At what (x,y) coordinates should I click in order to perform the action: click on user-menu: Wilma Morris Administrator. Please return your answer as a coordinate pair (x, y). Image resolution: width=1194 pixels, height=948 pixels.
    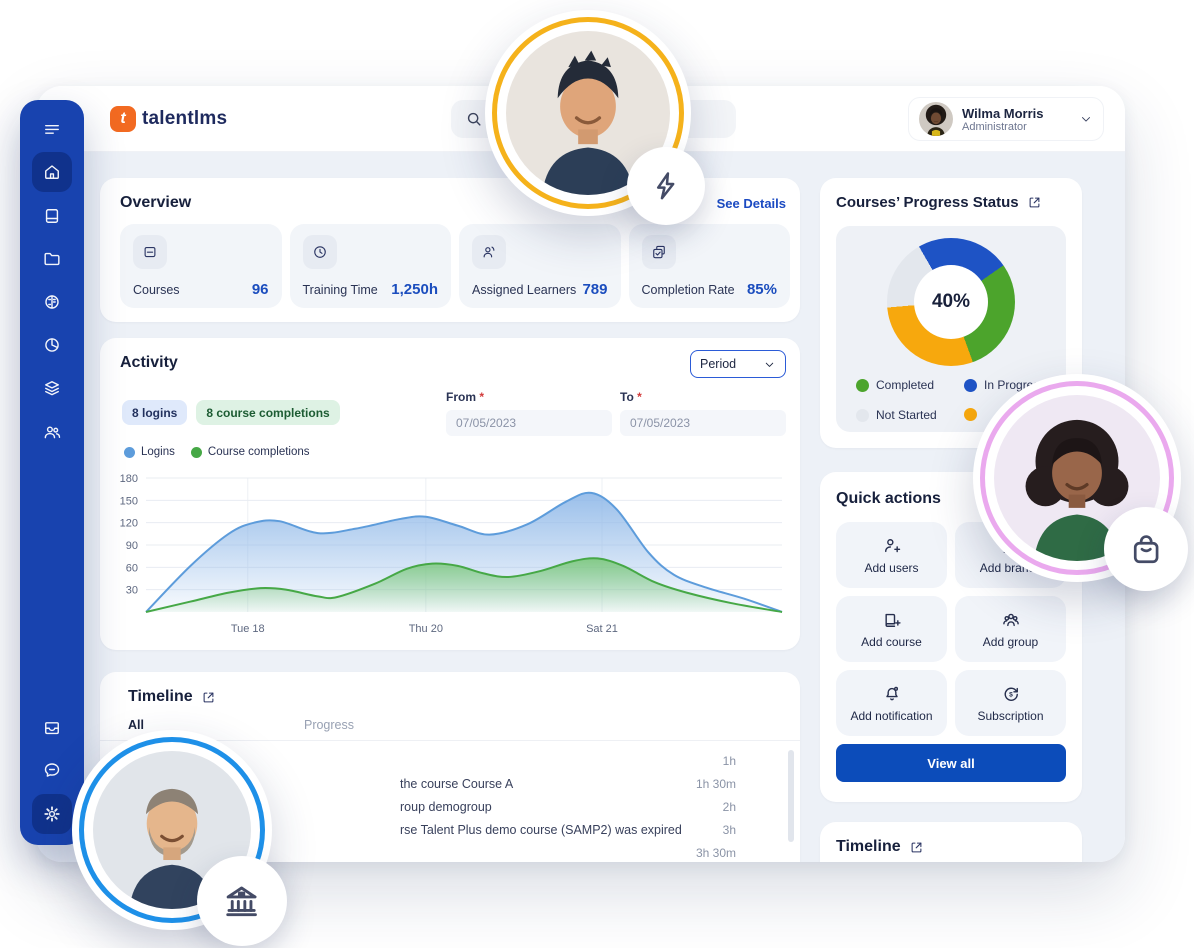
    Looking at the image, I should click on (1006, 119).